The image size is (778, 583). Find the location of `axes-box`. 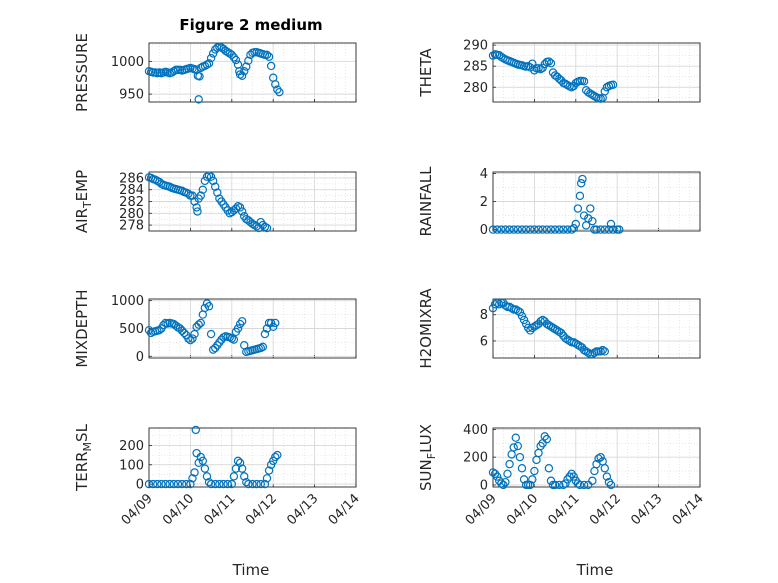

axes-box is located at coordinates (596, 201).